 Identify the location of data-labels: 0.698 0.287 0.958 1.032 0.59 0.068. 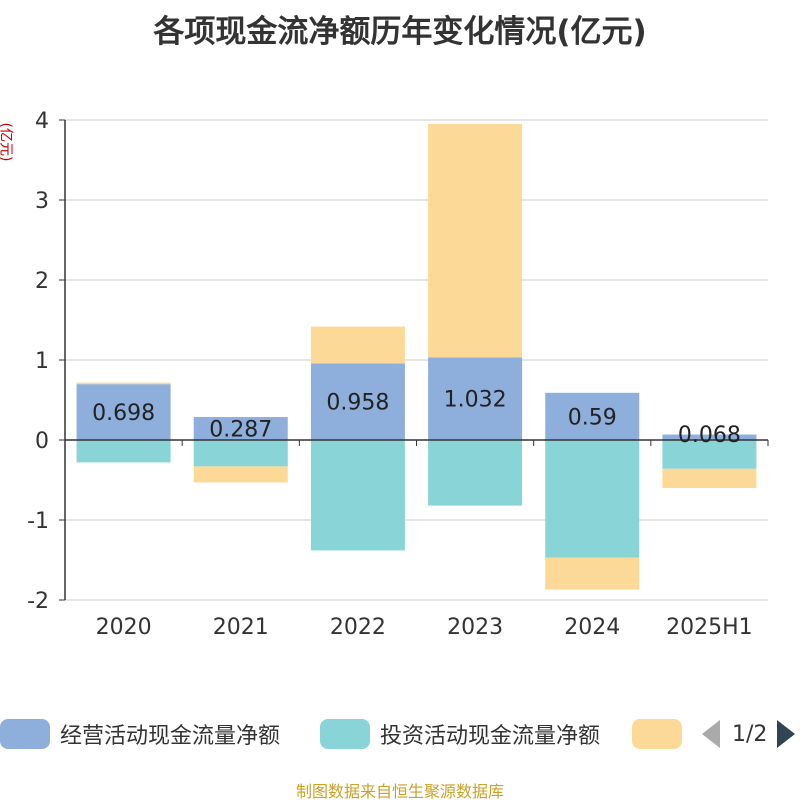
(416, 418).